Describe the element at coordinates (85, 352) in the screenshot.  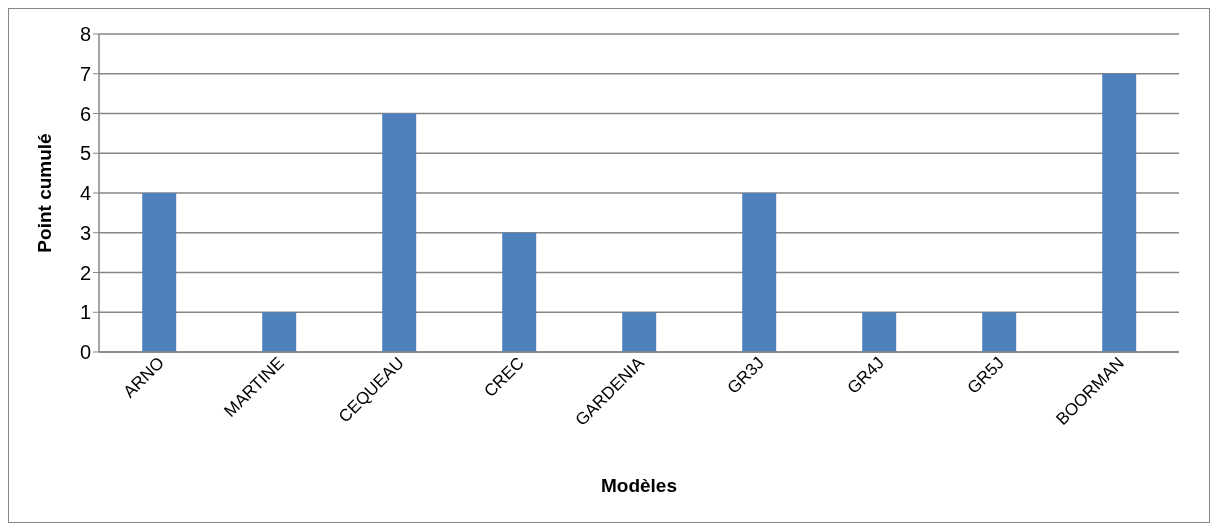
I see `y-tick-label: 0` at that location.